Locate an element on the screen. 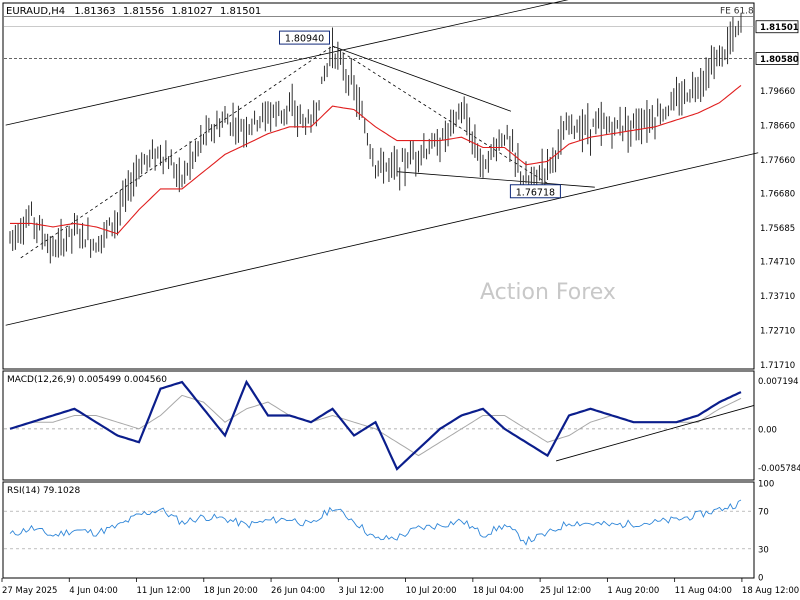  price-axis-tick: 1.75685 is located at coordinates (777, 229).